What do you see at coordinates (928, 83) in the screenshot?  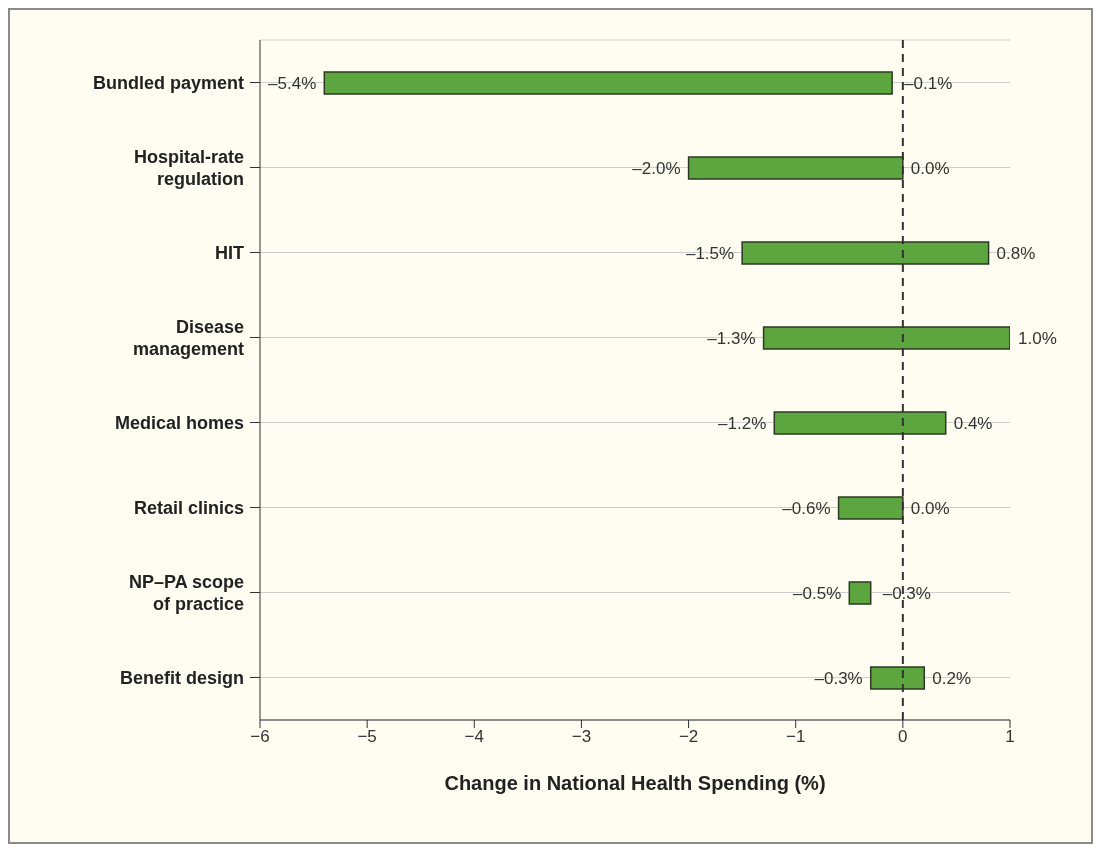 I see `annotation: –0.1%` at bounding box center [928, 83].